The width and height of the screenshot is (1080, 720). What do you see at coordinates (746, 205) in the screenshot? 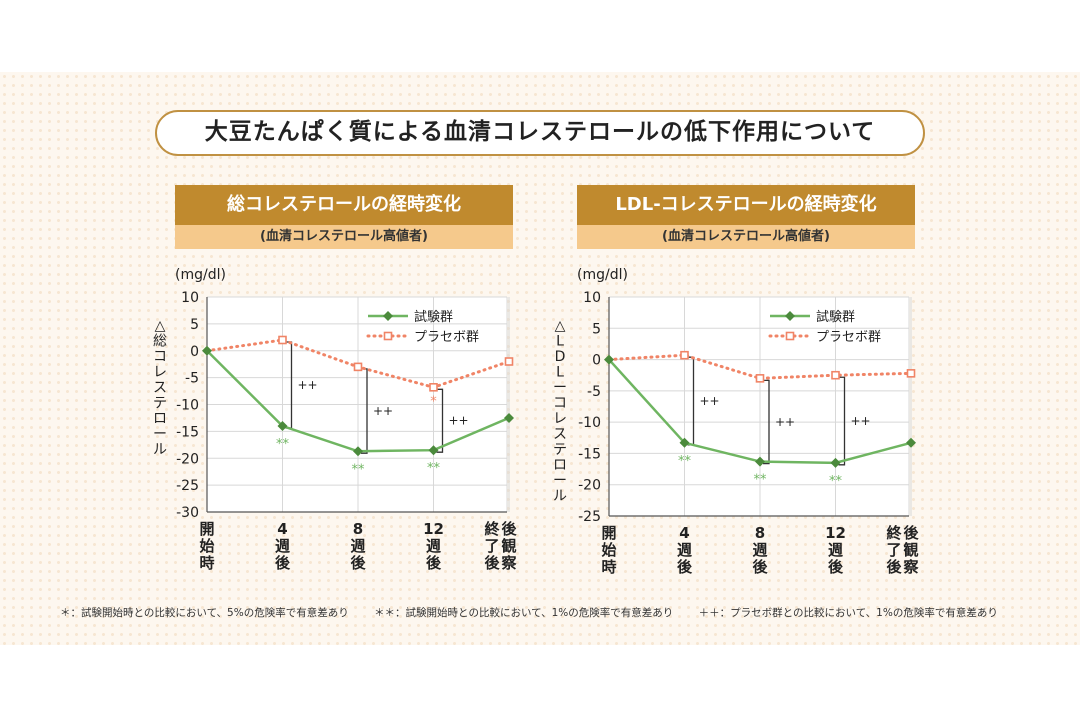
I see `chart-title-ldl: LDL-コレステロールの経時変化` at bounding box center [746, 205].